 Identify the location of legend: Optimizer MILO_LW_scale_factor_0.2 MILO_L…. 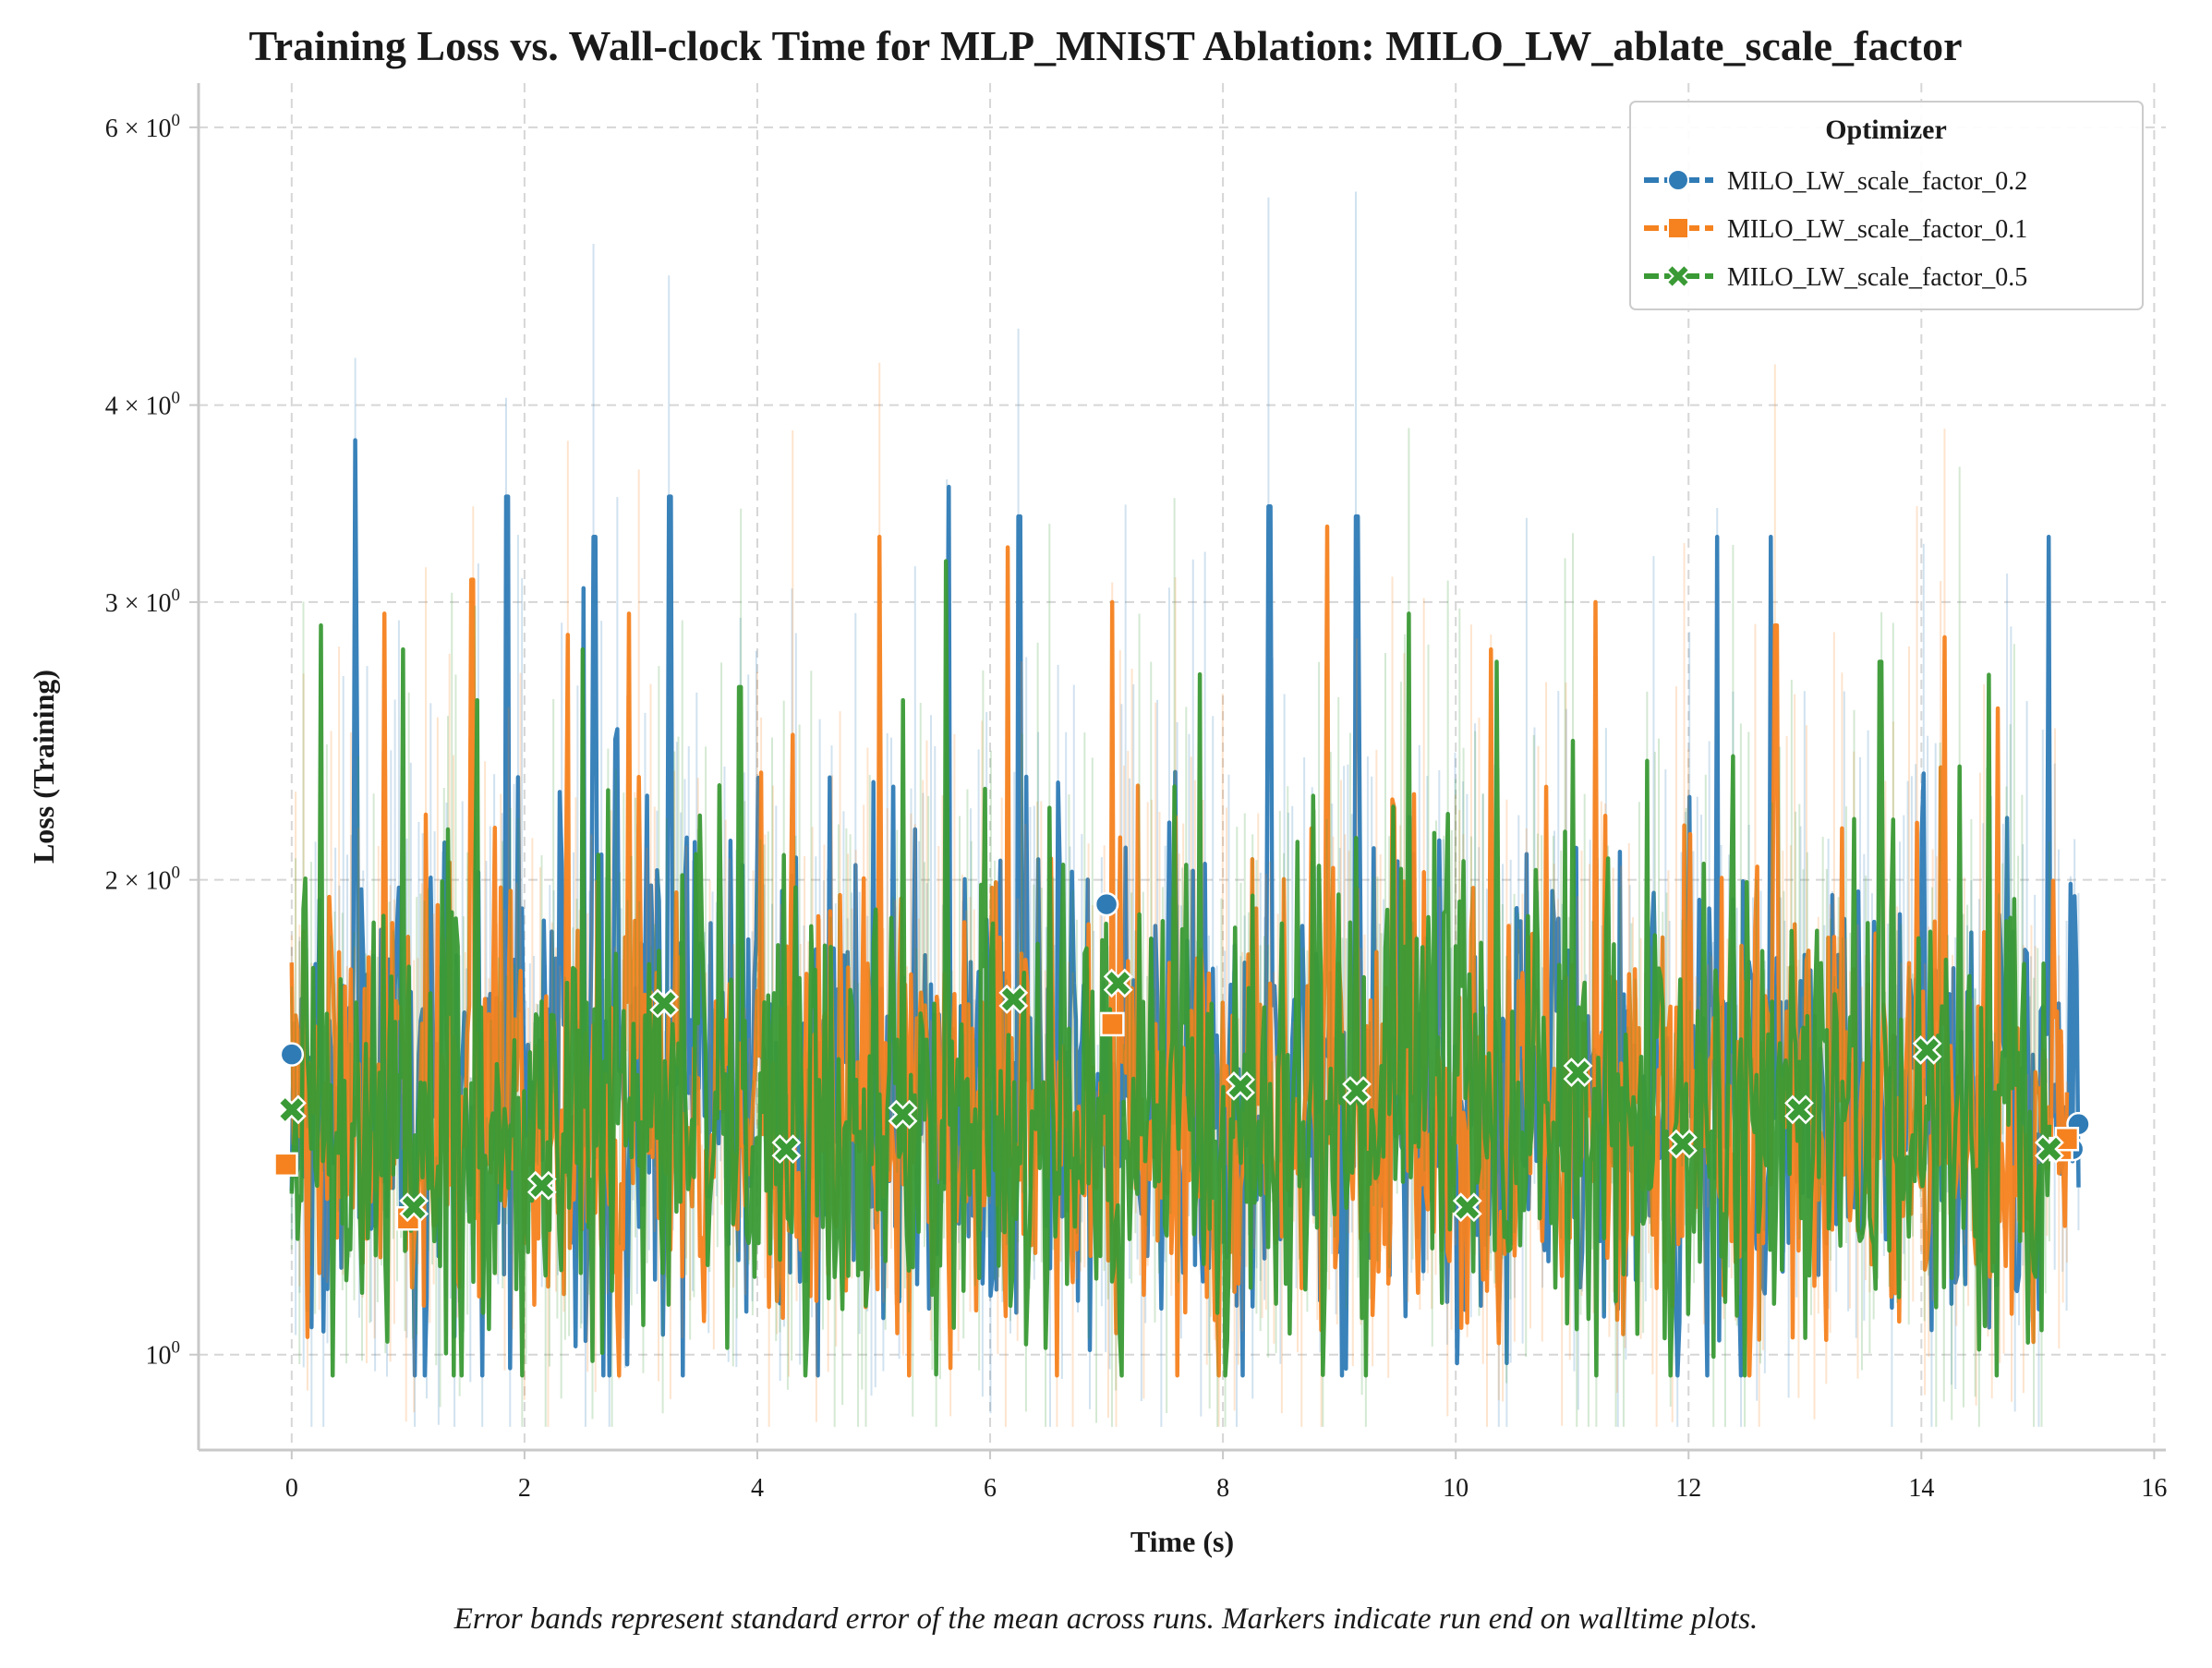
(1886, 205).